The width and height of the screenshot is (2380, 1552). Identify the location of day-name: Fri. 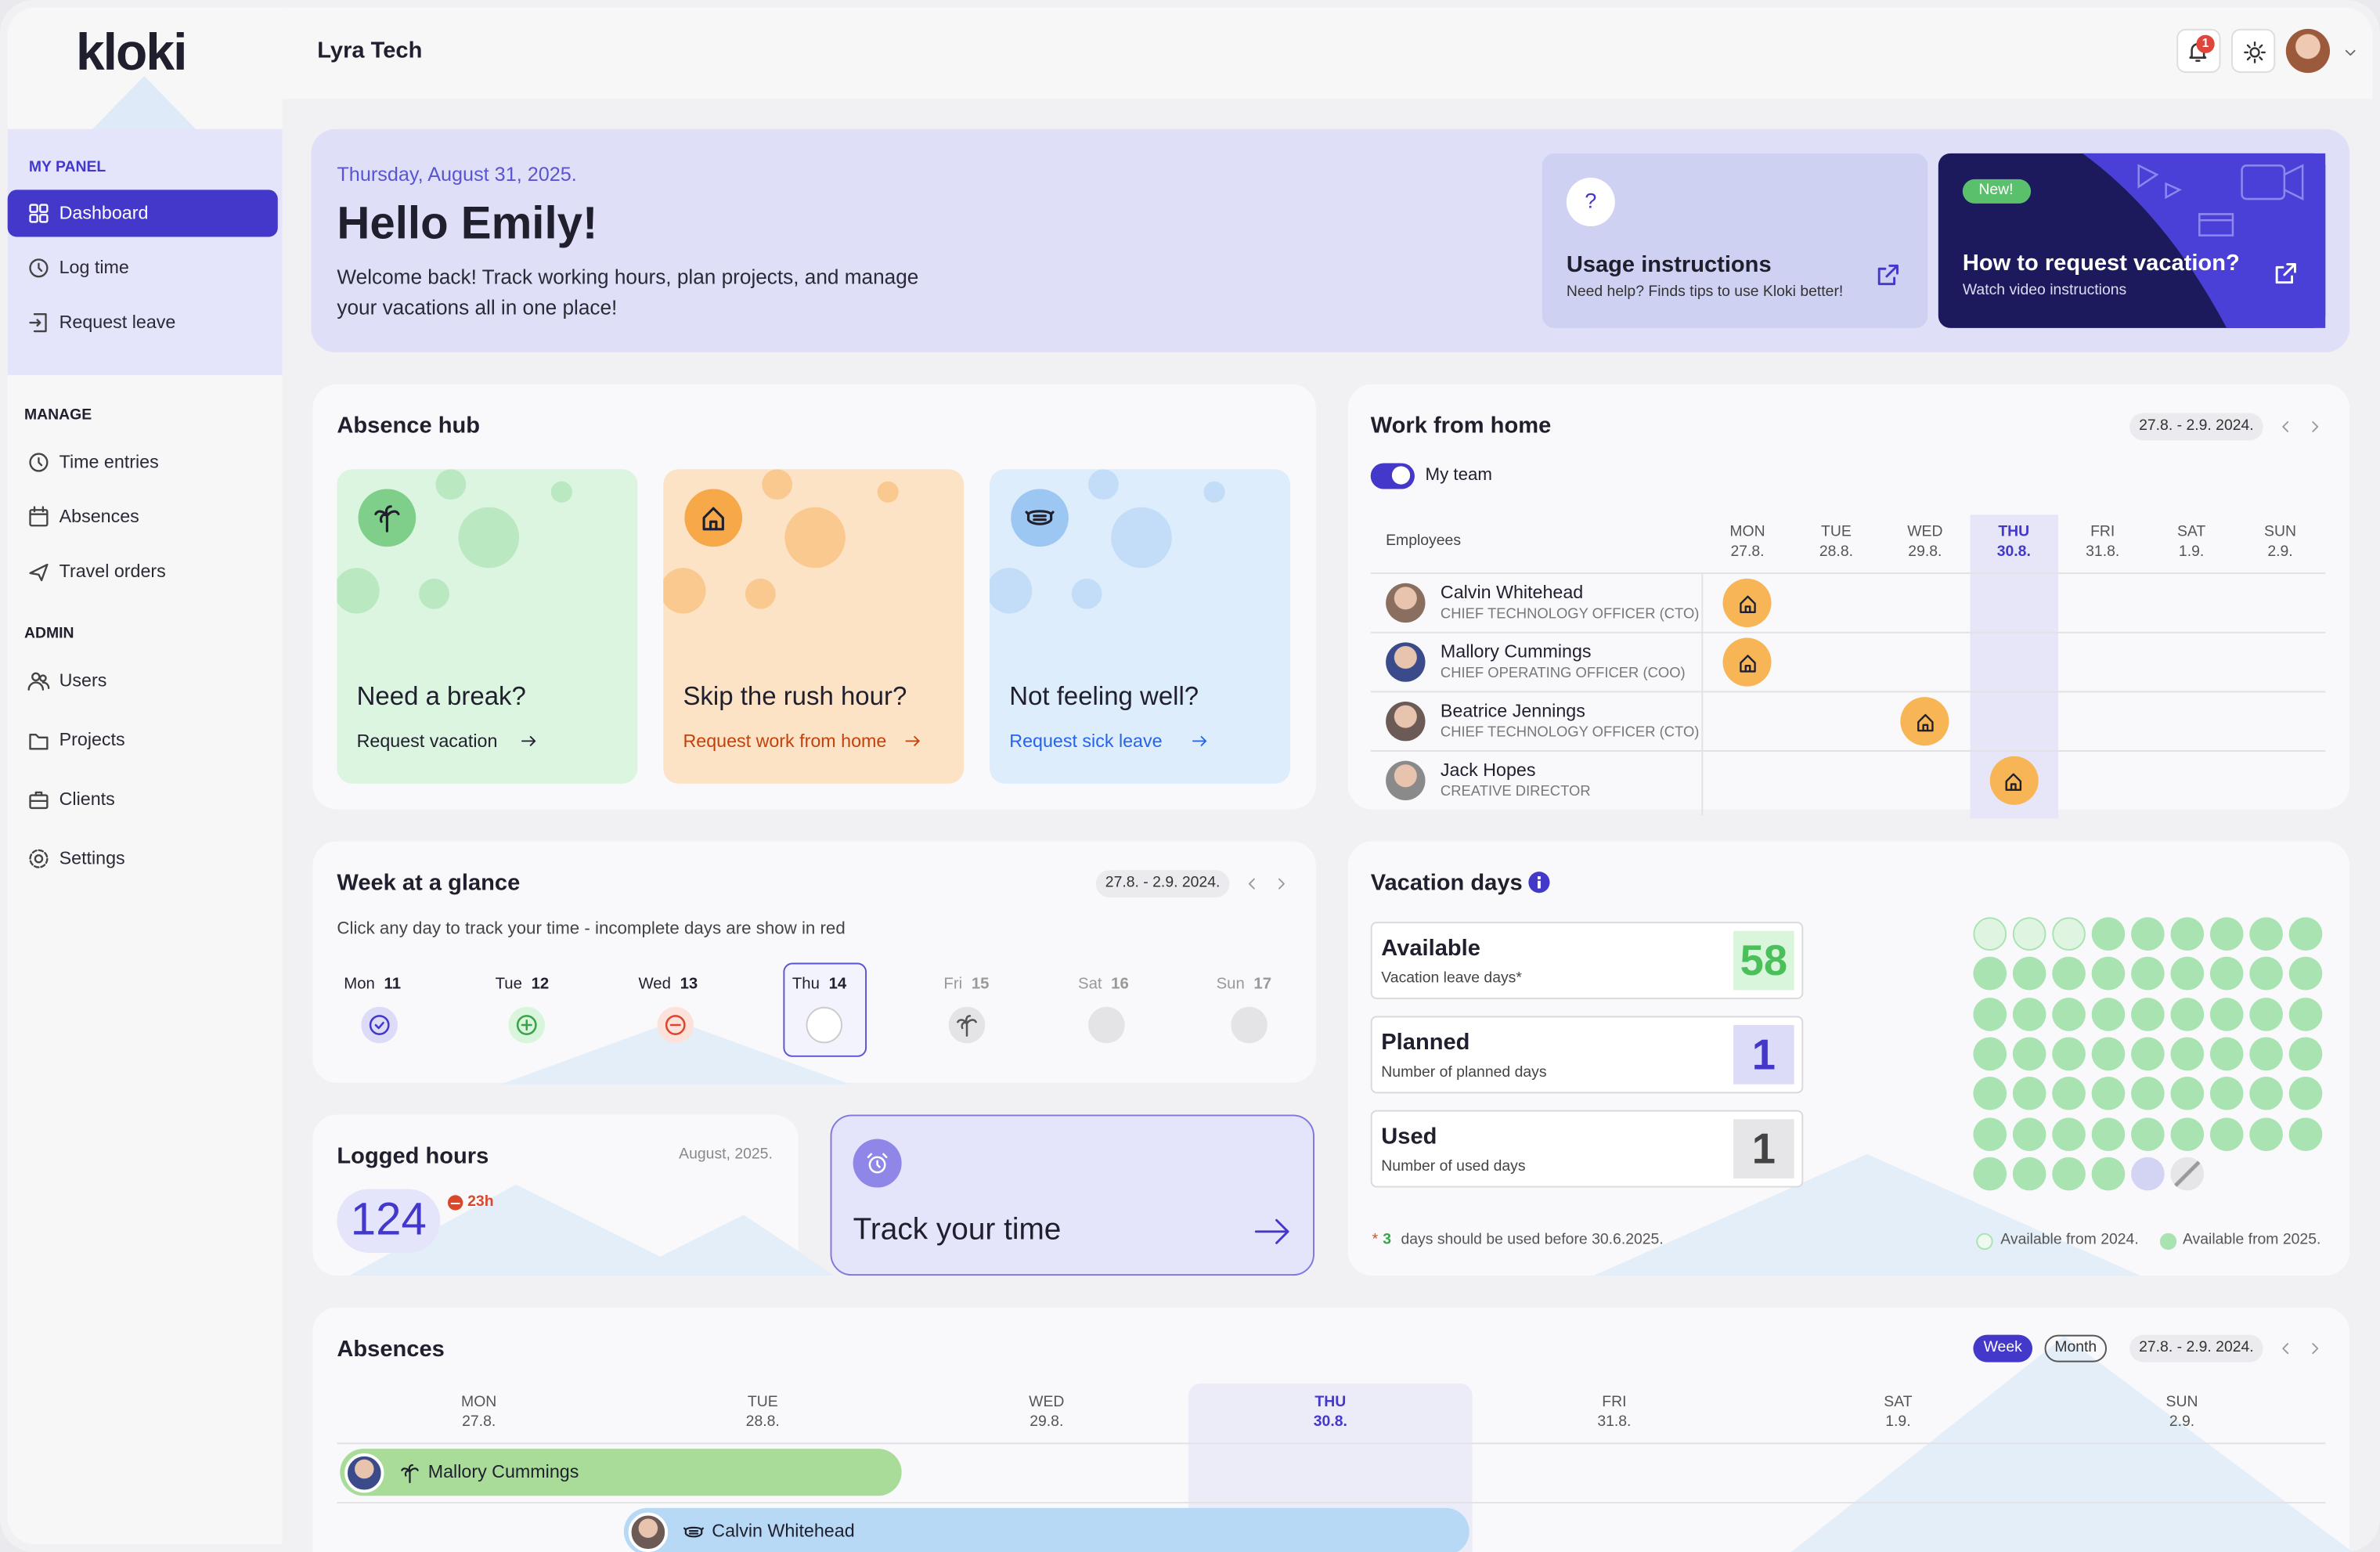
(953, 983).